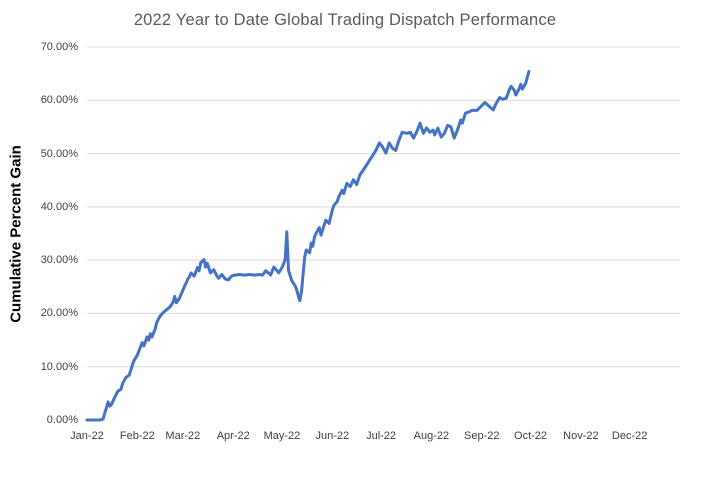  I want to click on y-tick-label: 70.00%, so click(59, 47).